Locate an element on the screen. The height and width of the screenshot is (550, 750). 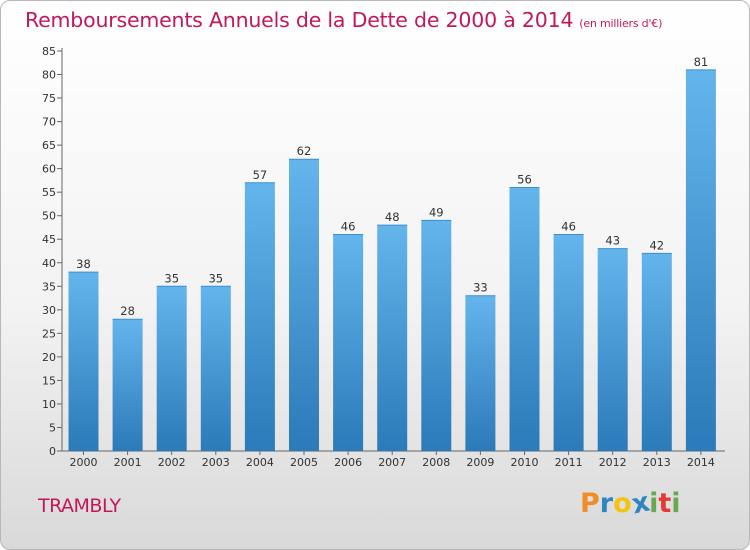
x-tick-label: 2007 is located at coordinates (392, 462).